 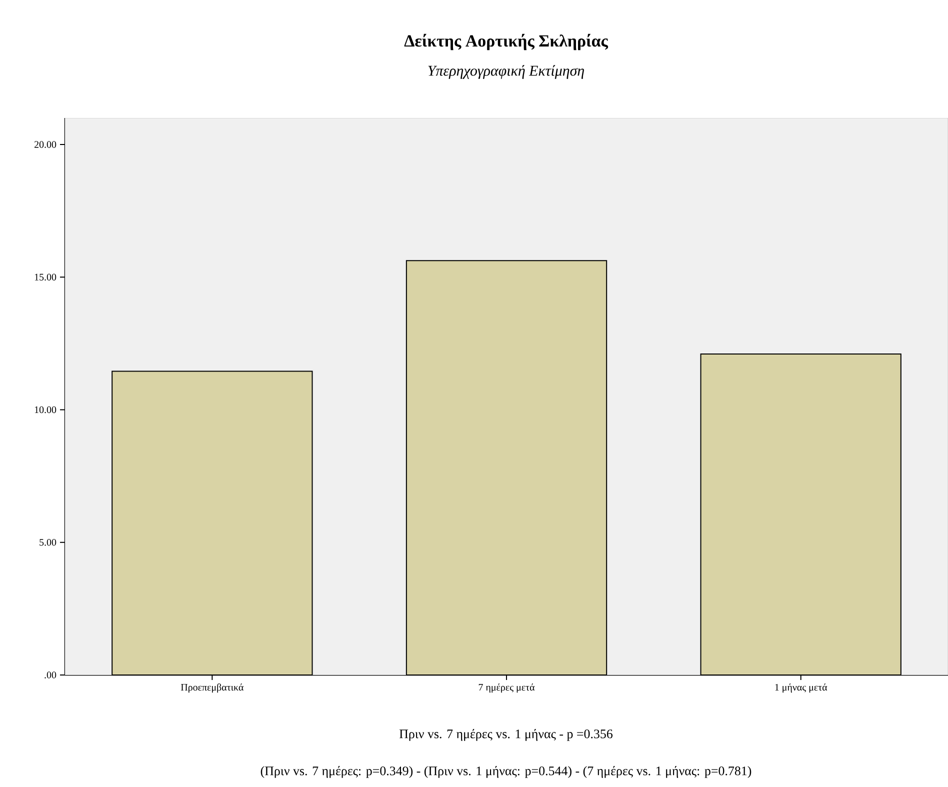 What do you see at coordinates (212, 688) in the screenshot?
I see `x-tick-label: Προεπεμβατικά` at bounding box center [212, 688].